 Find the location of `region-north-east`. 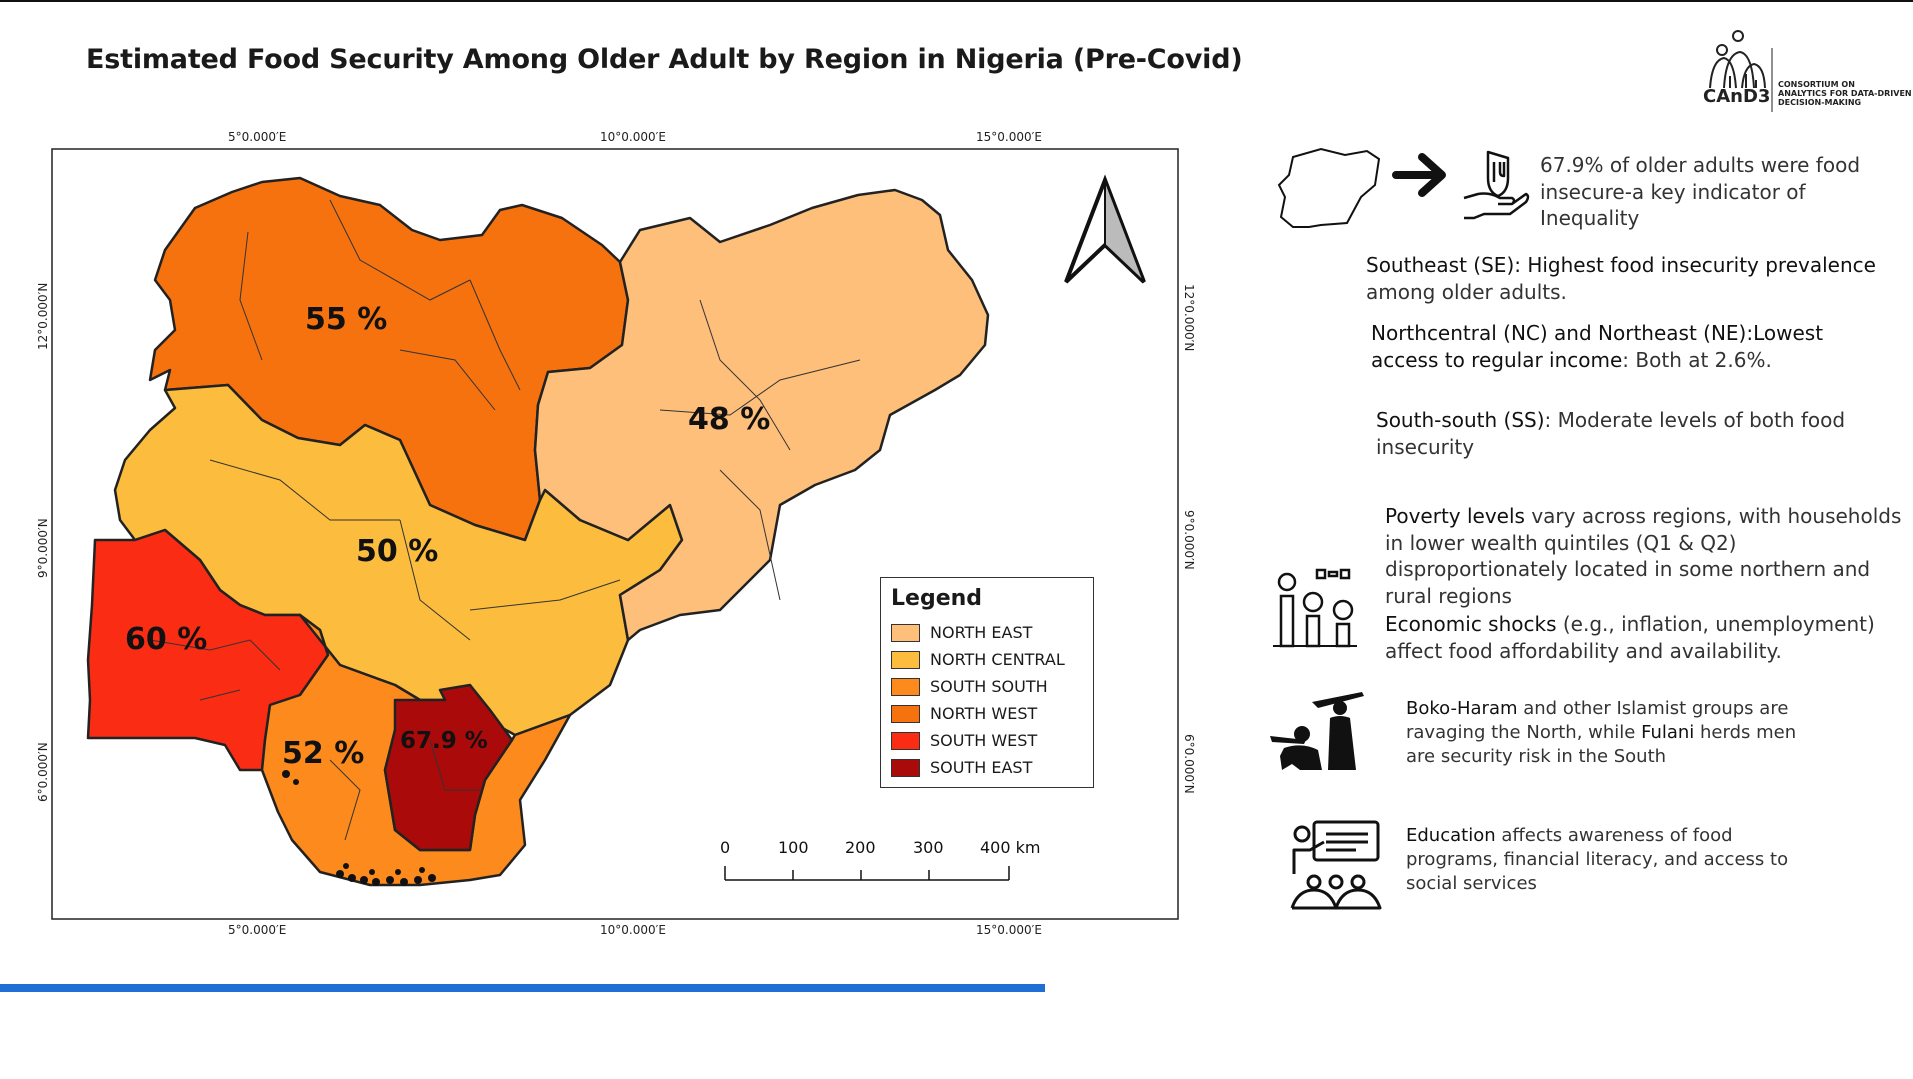

region-north-east is located at coordinates (761, 415).